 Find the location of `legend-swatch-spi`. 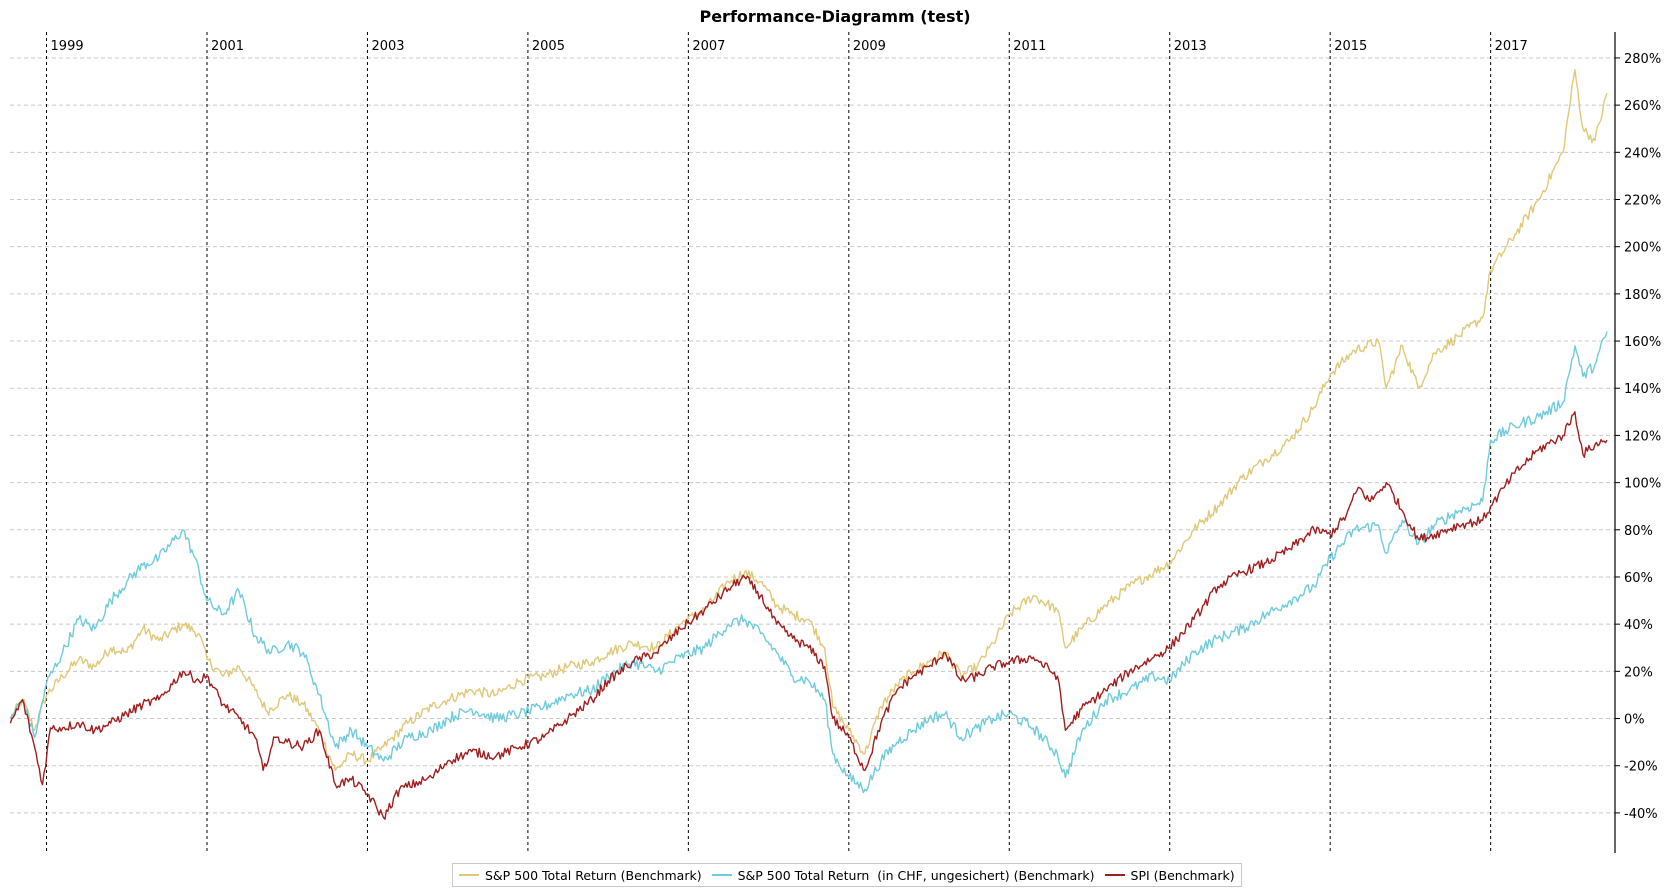

legend-swatch-spi is located at coordinates (1114, 875).